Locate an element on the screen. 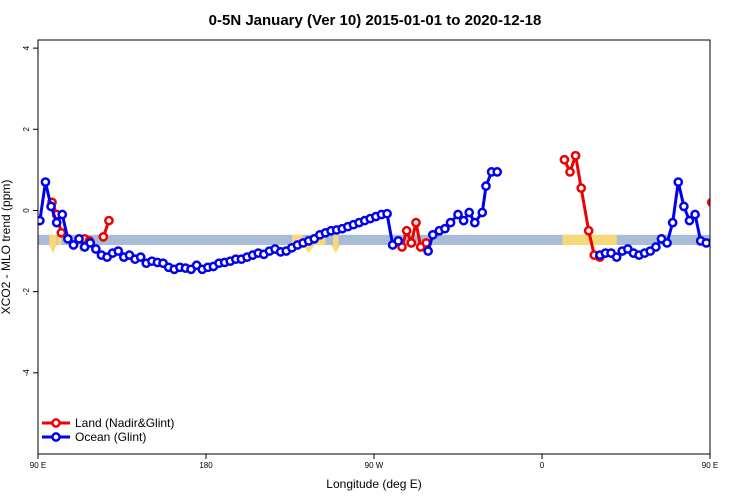  ocean-band is located at coordinates (374, 239).